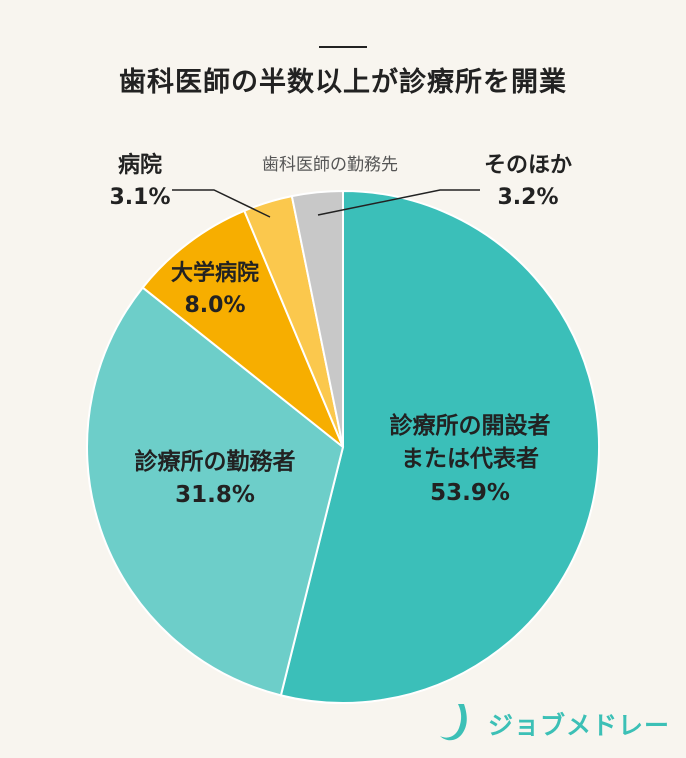 The width and height of the screenshot is (686, 758). I want to click on slice-label-other: そのほか 3.2%, so click(528, 182).